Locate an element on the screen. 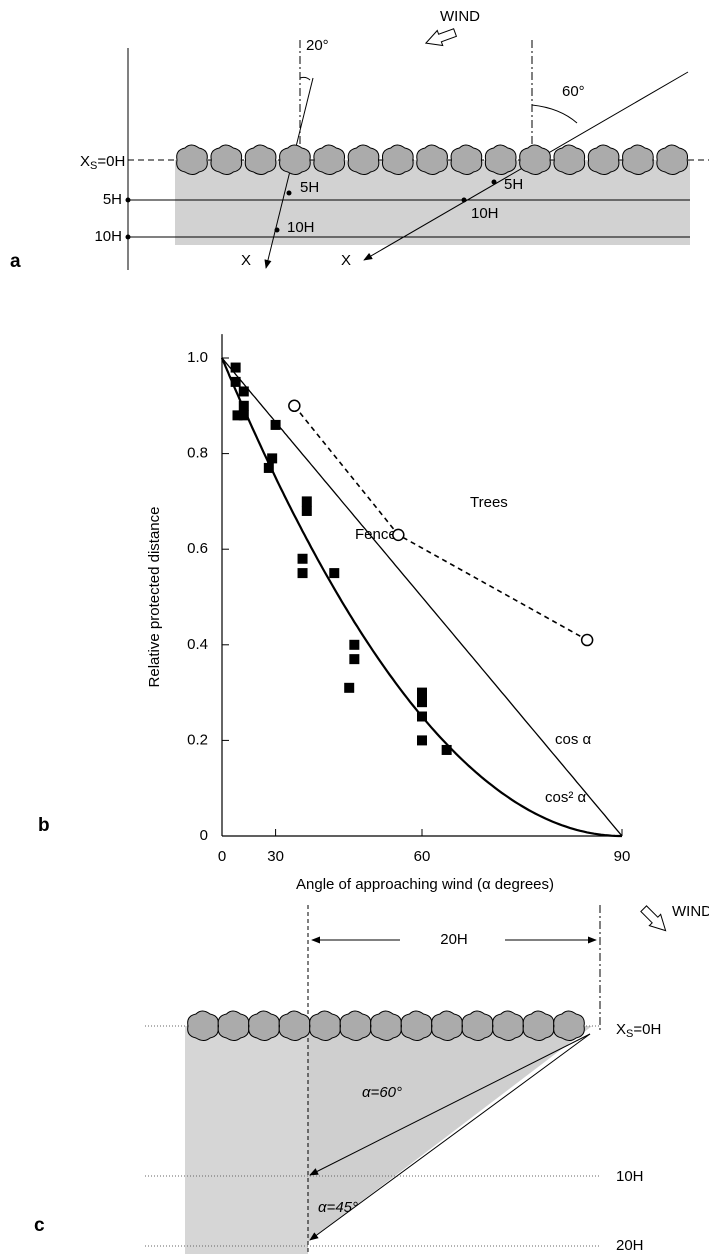 The image size is (709, 1254). panel-label: a is located at coordinates (15, 261).